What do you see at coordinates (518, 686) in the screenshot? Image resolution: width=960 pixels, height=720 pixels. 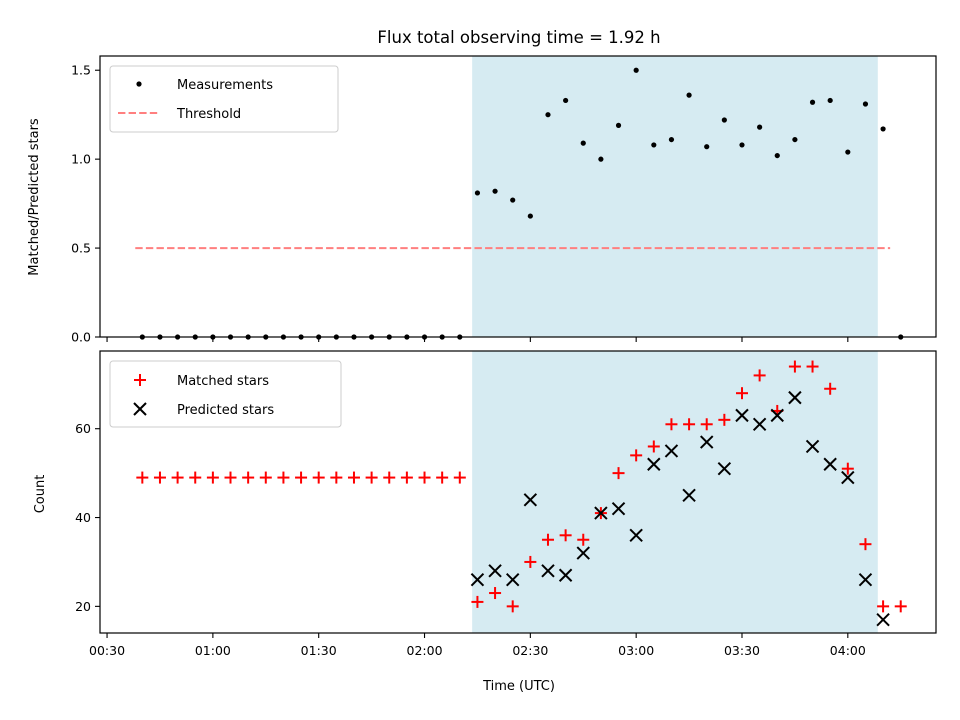 I see `x-axis-label: Time (UTC)` at bounding box center [518, 686].